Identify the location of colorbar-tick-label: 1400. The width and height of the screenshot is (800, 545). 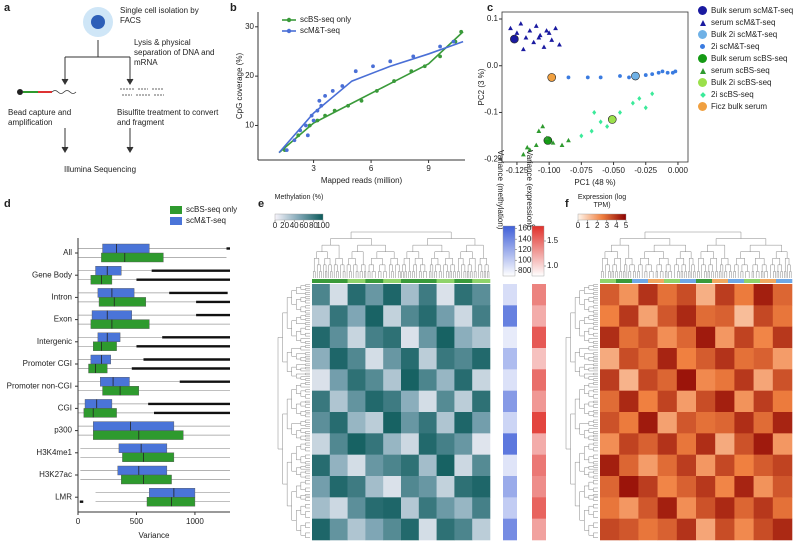
(527, 238).